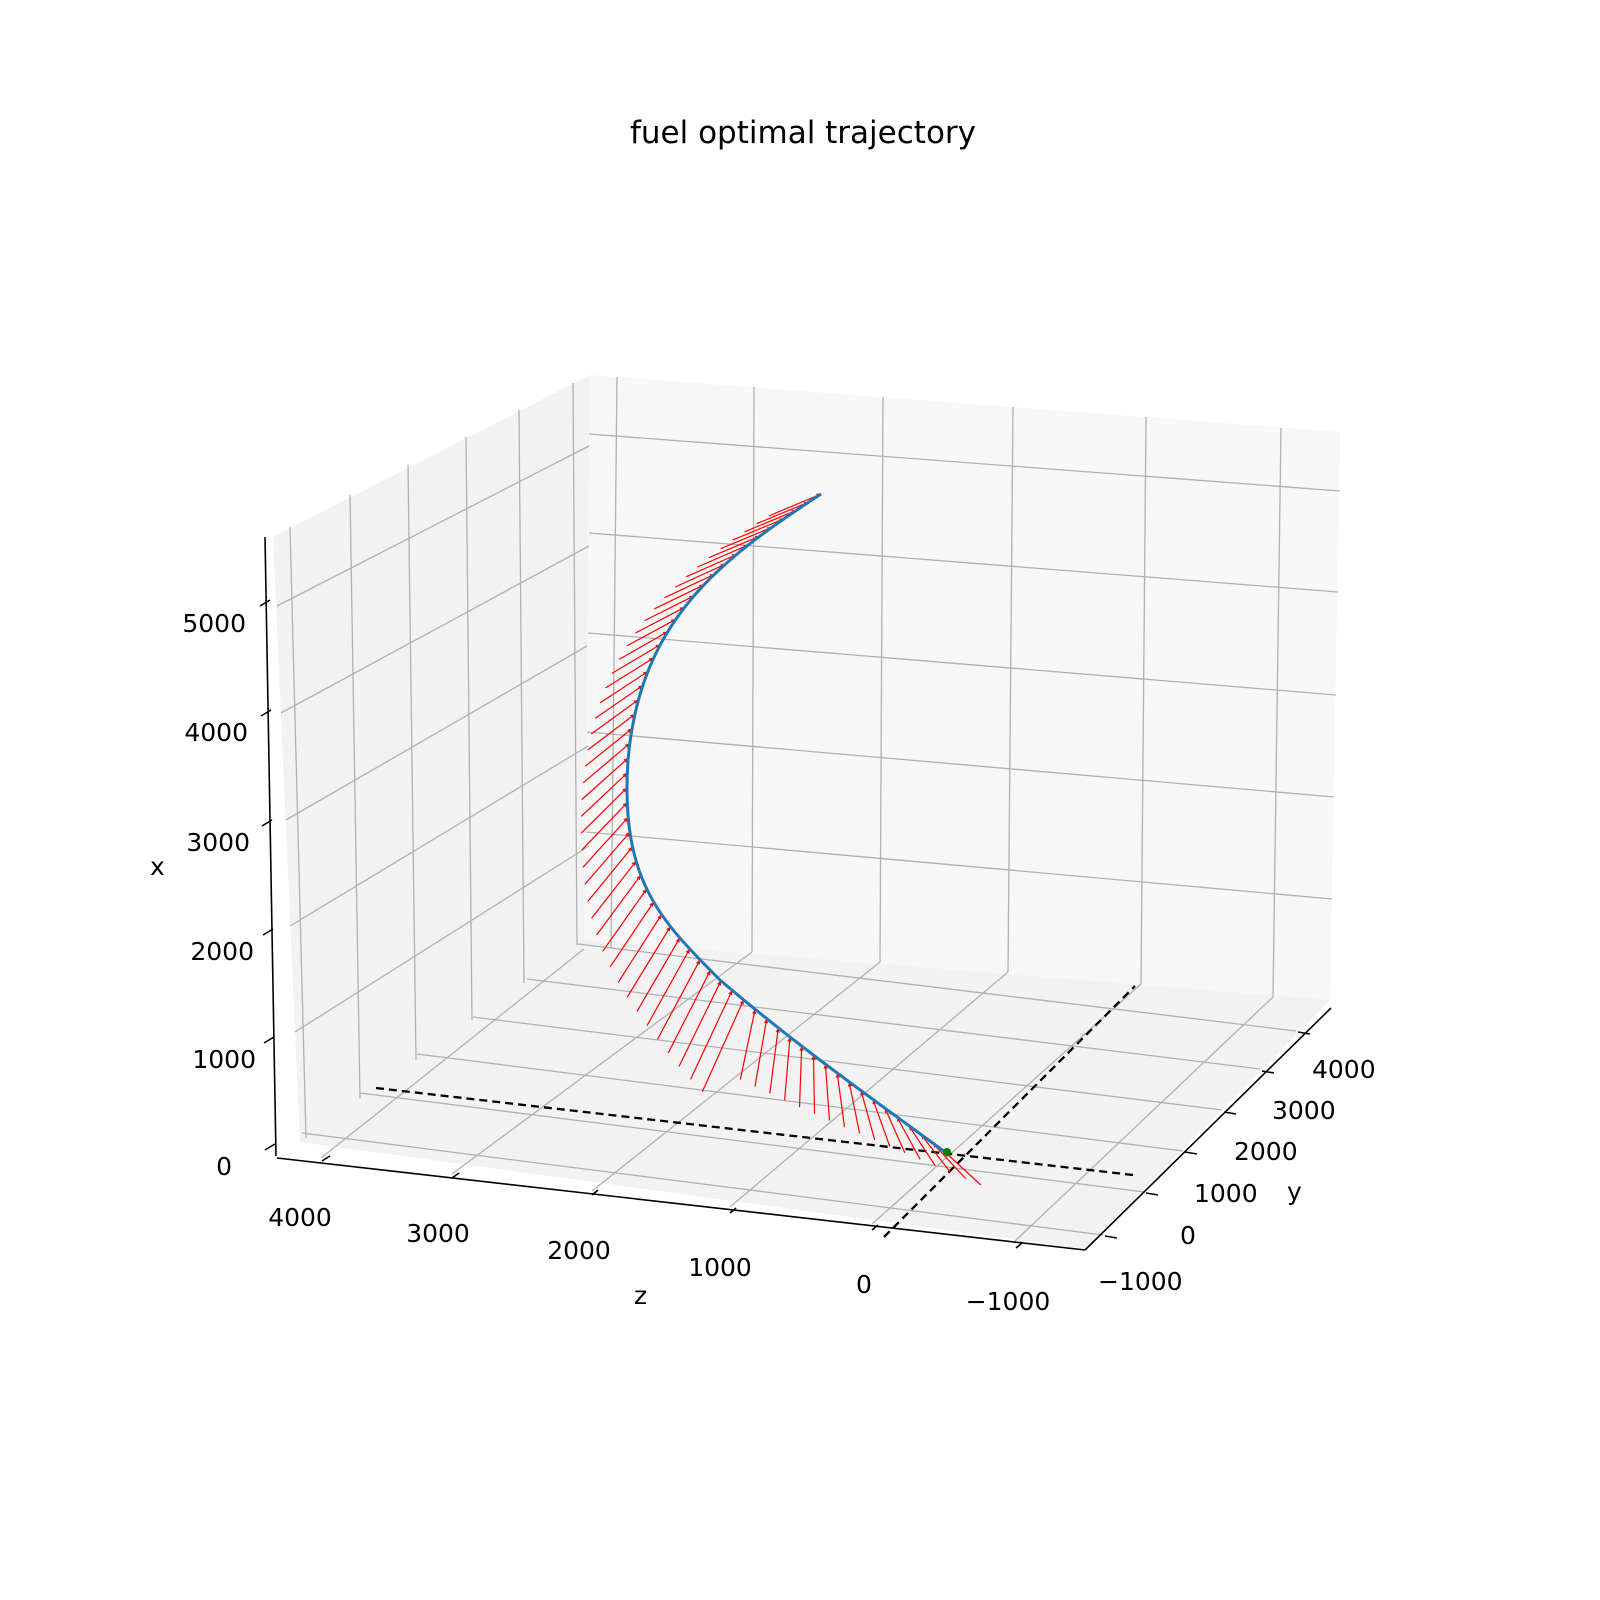  What do you see at coordinates (785, 823) in the screenshot?
I see `trajectory-line` at bounding box center [785, 823].